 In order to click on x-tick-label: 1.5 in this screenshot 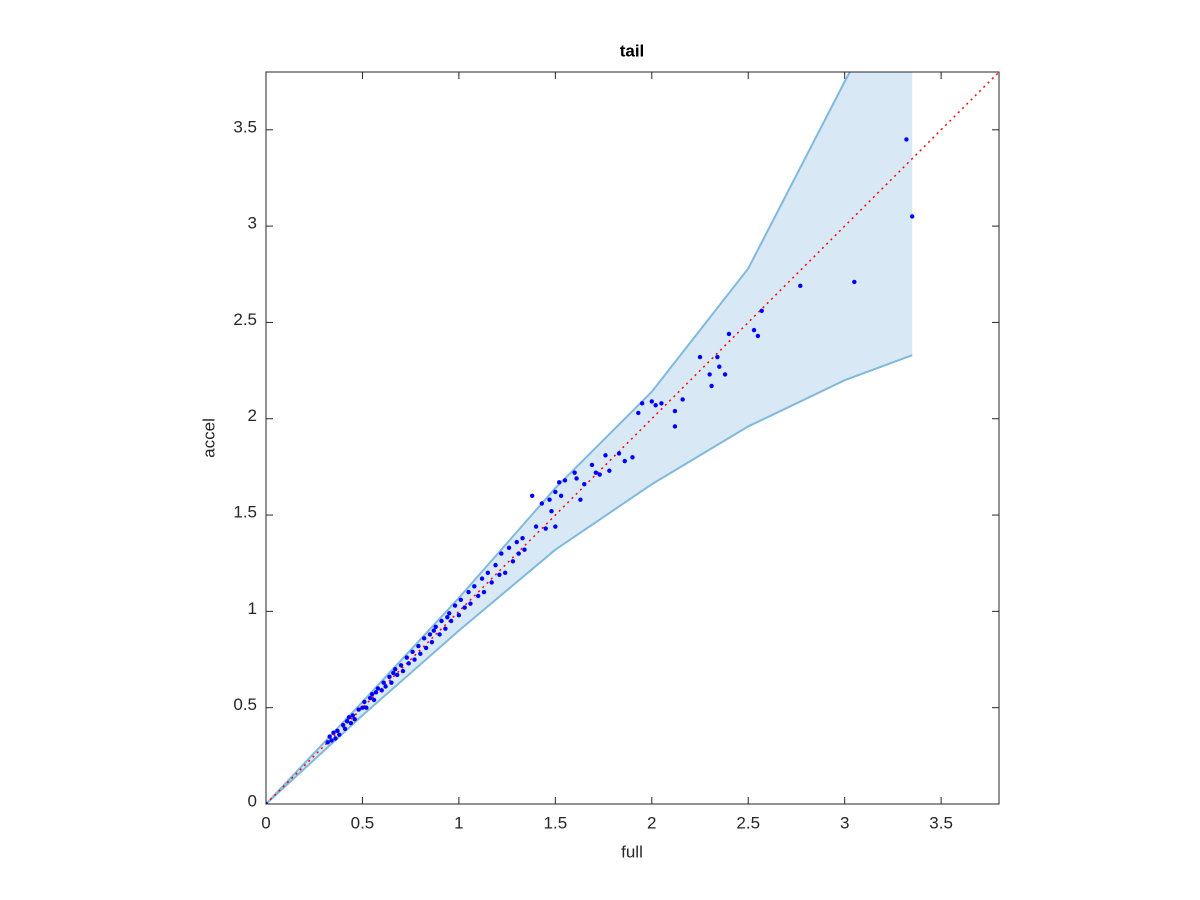, I will do `click(556, 822)`.